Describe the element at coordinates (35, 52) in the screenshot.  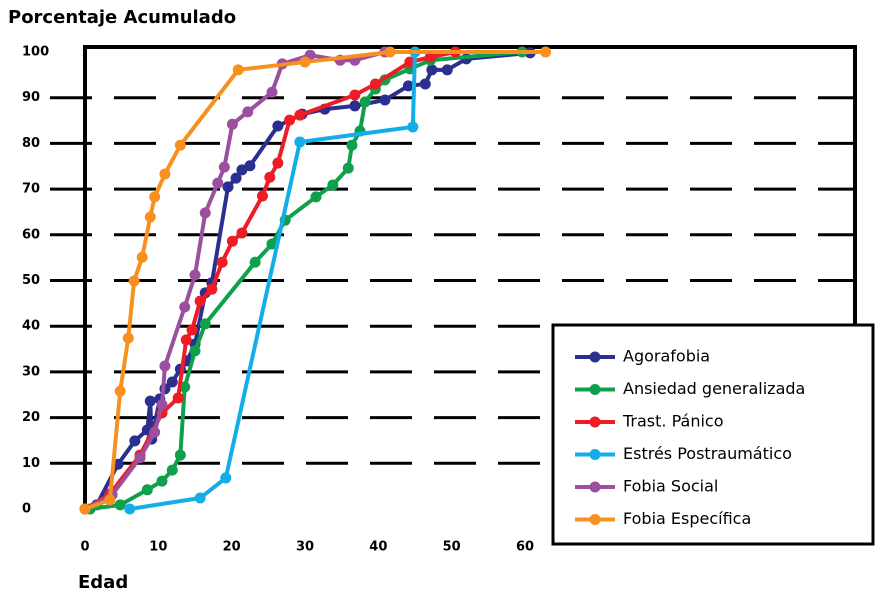
I see `y-tick-label: 100` at that location.